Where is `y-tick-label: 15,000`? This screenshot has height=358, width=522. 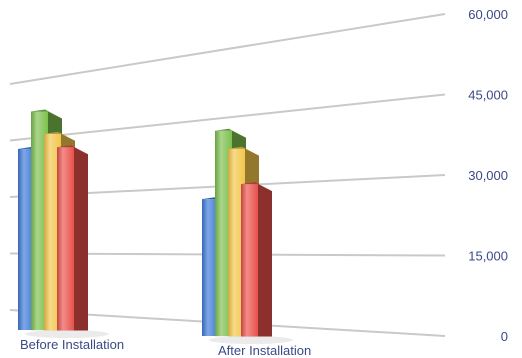 y-tick-label: 15,000 is located at coordinates (488, 256).